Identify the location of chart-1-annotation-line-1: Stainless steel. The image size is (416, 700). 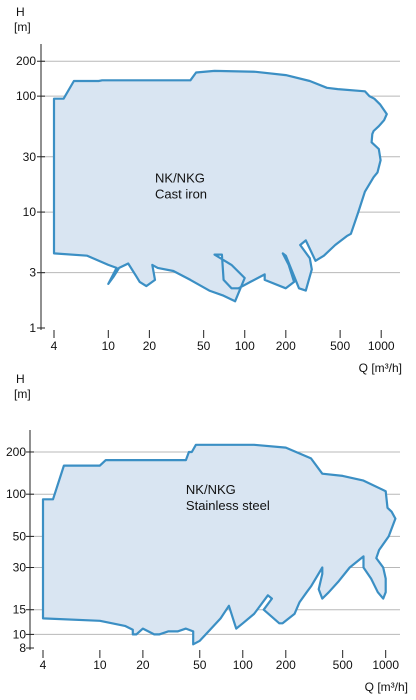
(228, 505).